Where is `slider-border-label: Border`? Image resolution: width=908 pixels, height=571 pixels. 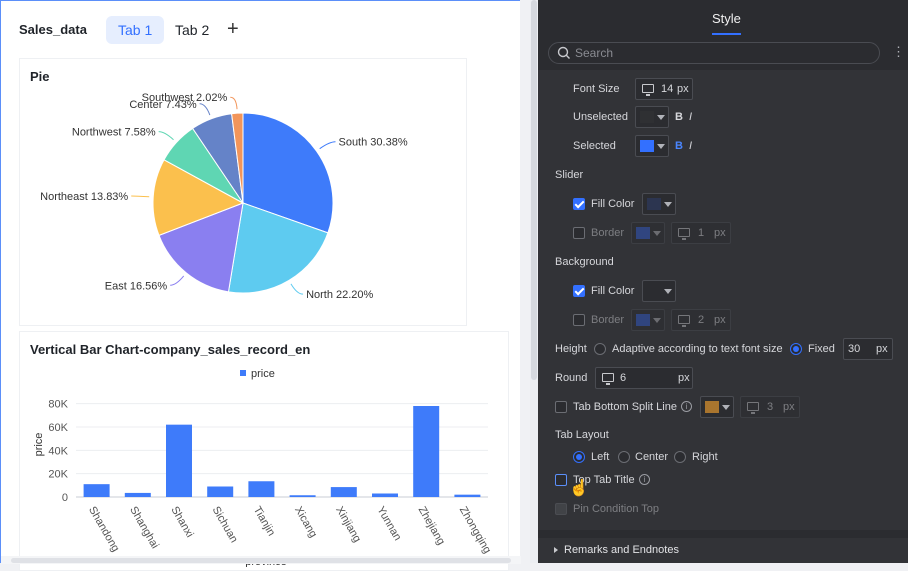
slider-border-label: Border is located at coordinates (608, 233).